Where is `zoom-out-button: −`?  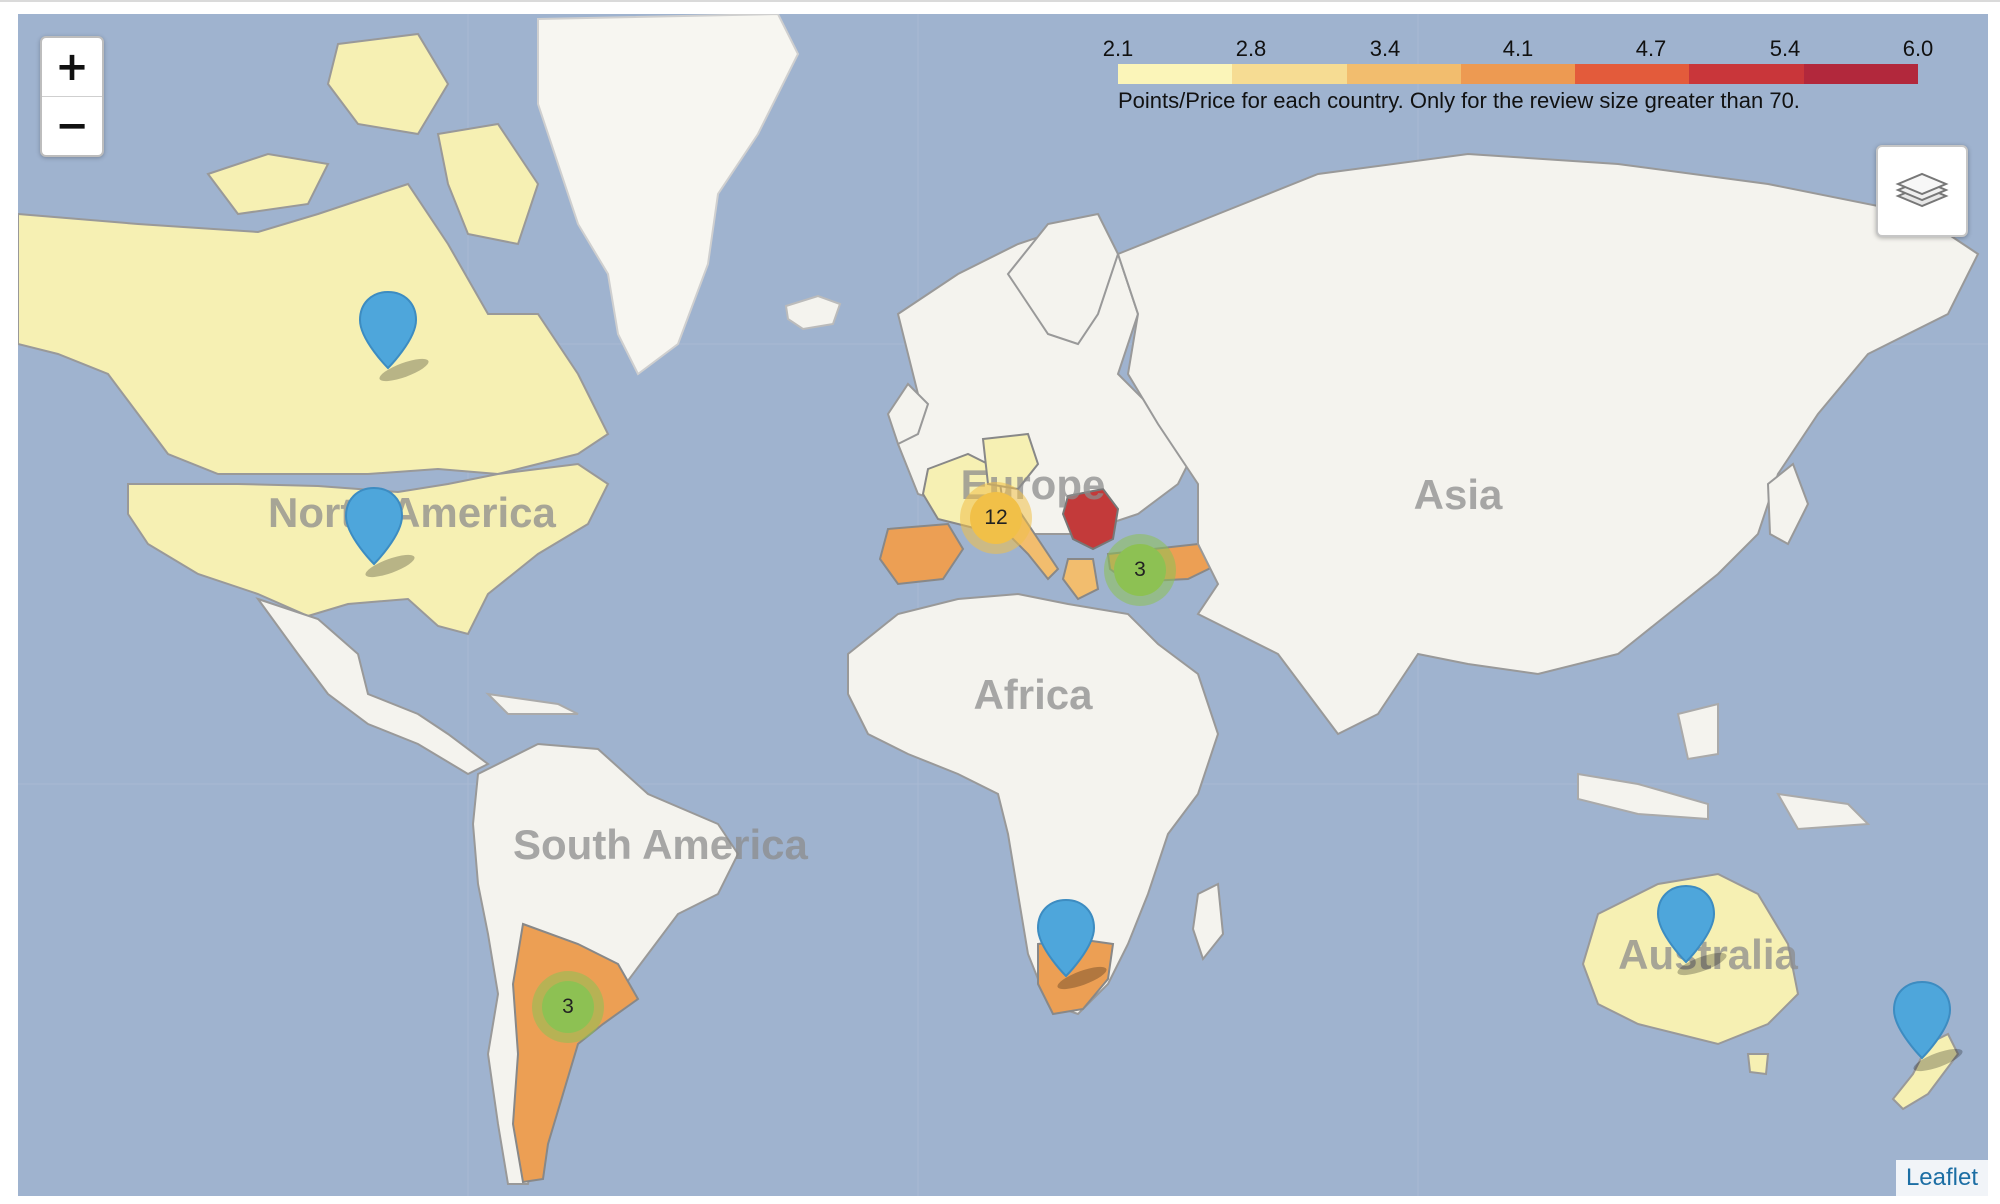
zoom-out-button: − is located at coordinates (72, 125).